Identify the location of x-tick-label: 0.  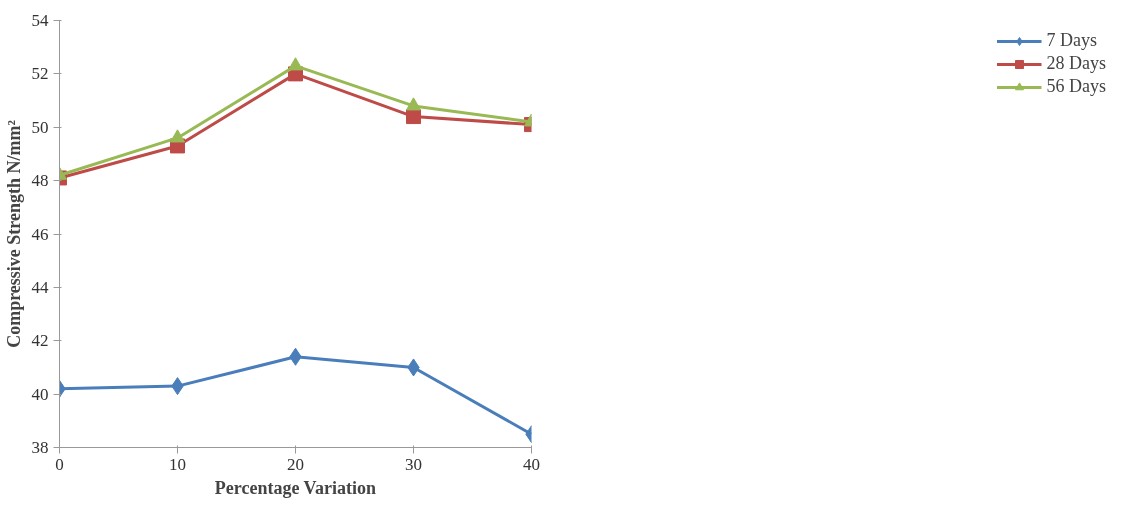
(59, 464).